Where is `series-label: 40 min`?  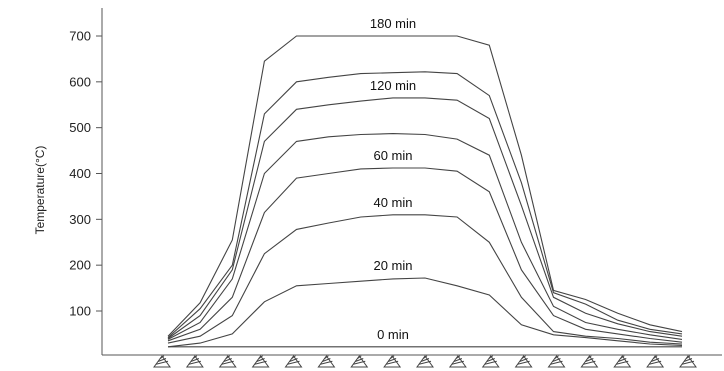 series-label: 40 min is located at coordinates (392, 202).